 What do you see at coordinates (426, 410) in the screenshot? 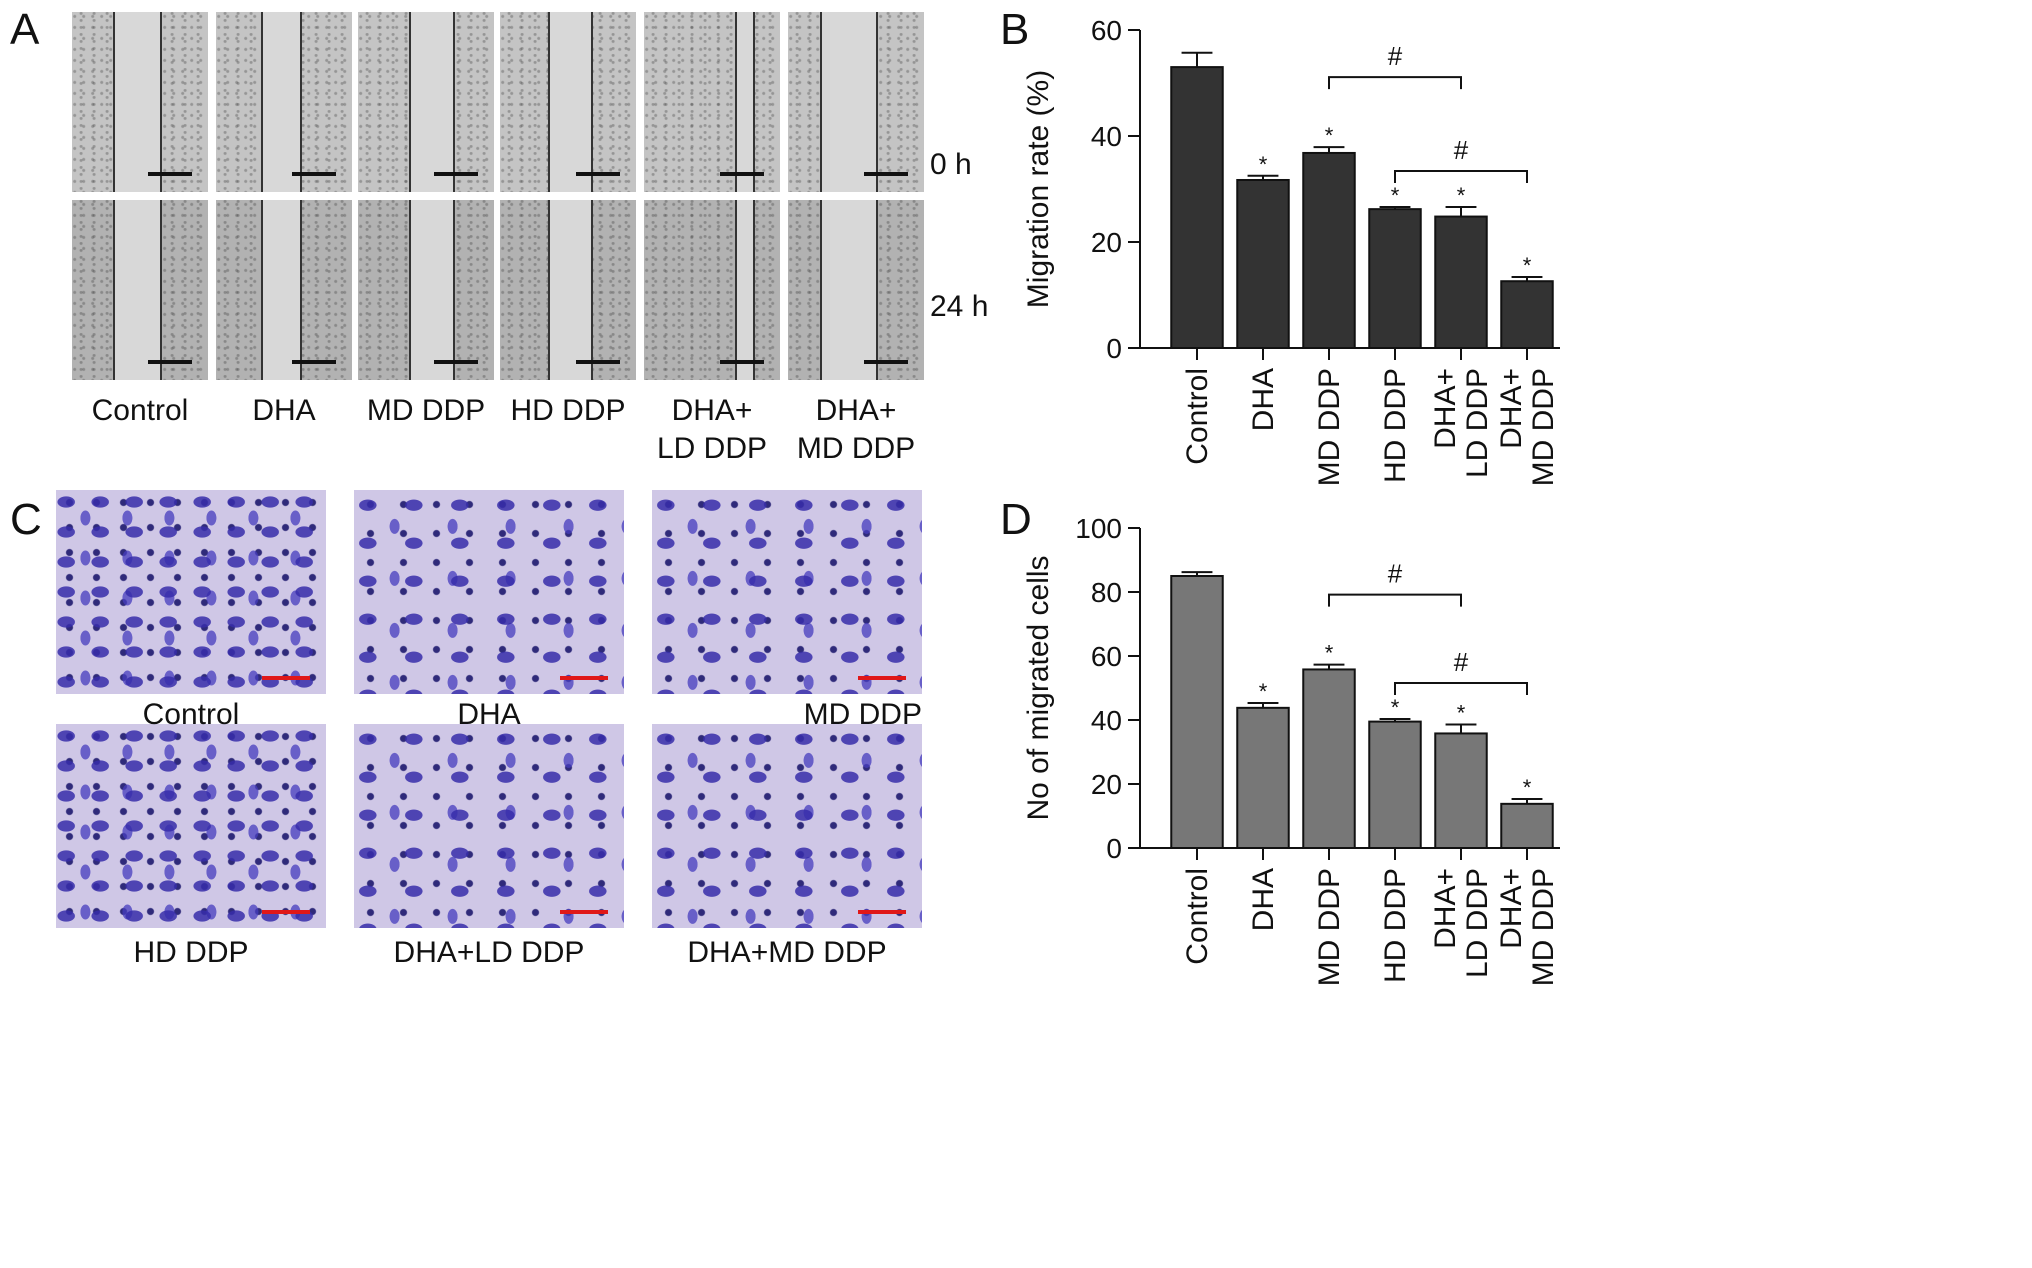
I see `column-label: MD DDP` at bounding box center [426, 410].